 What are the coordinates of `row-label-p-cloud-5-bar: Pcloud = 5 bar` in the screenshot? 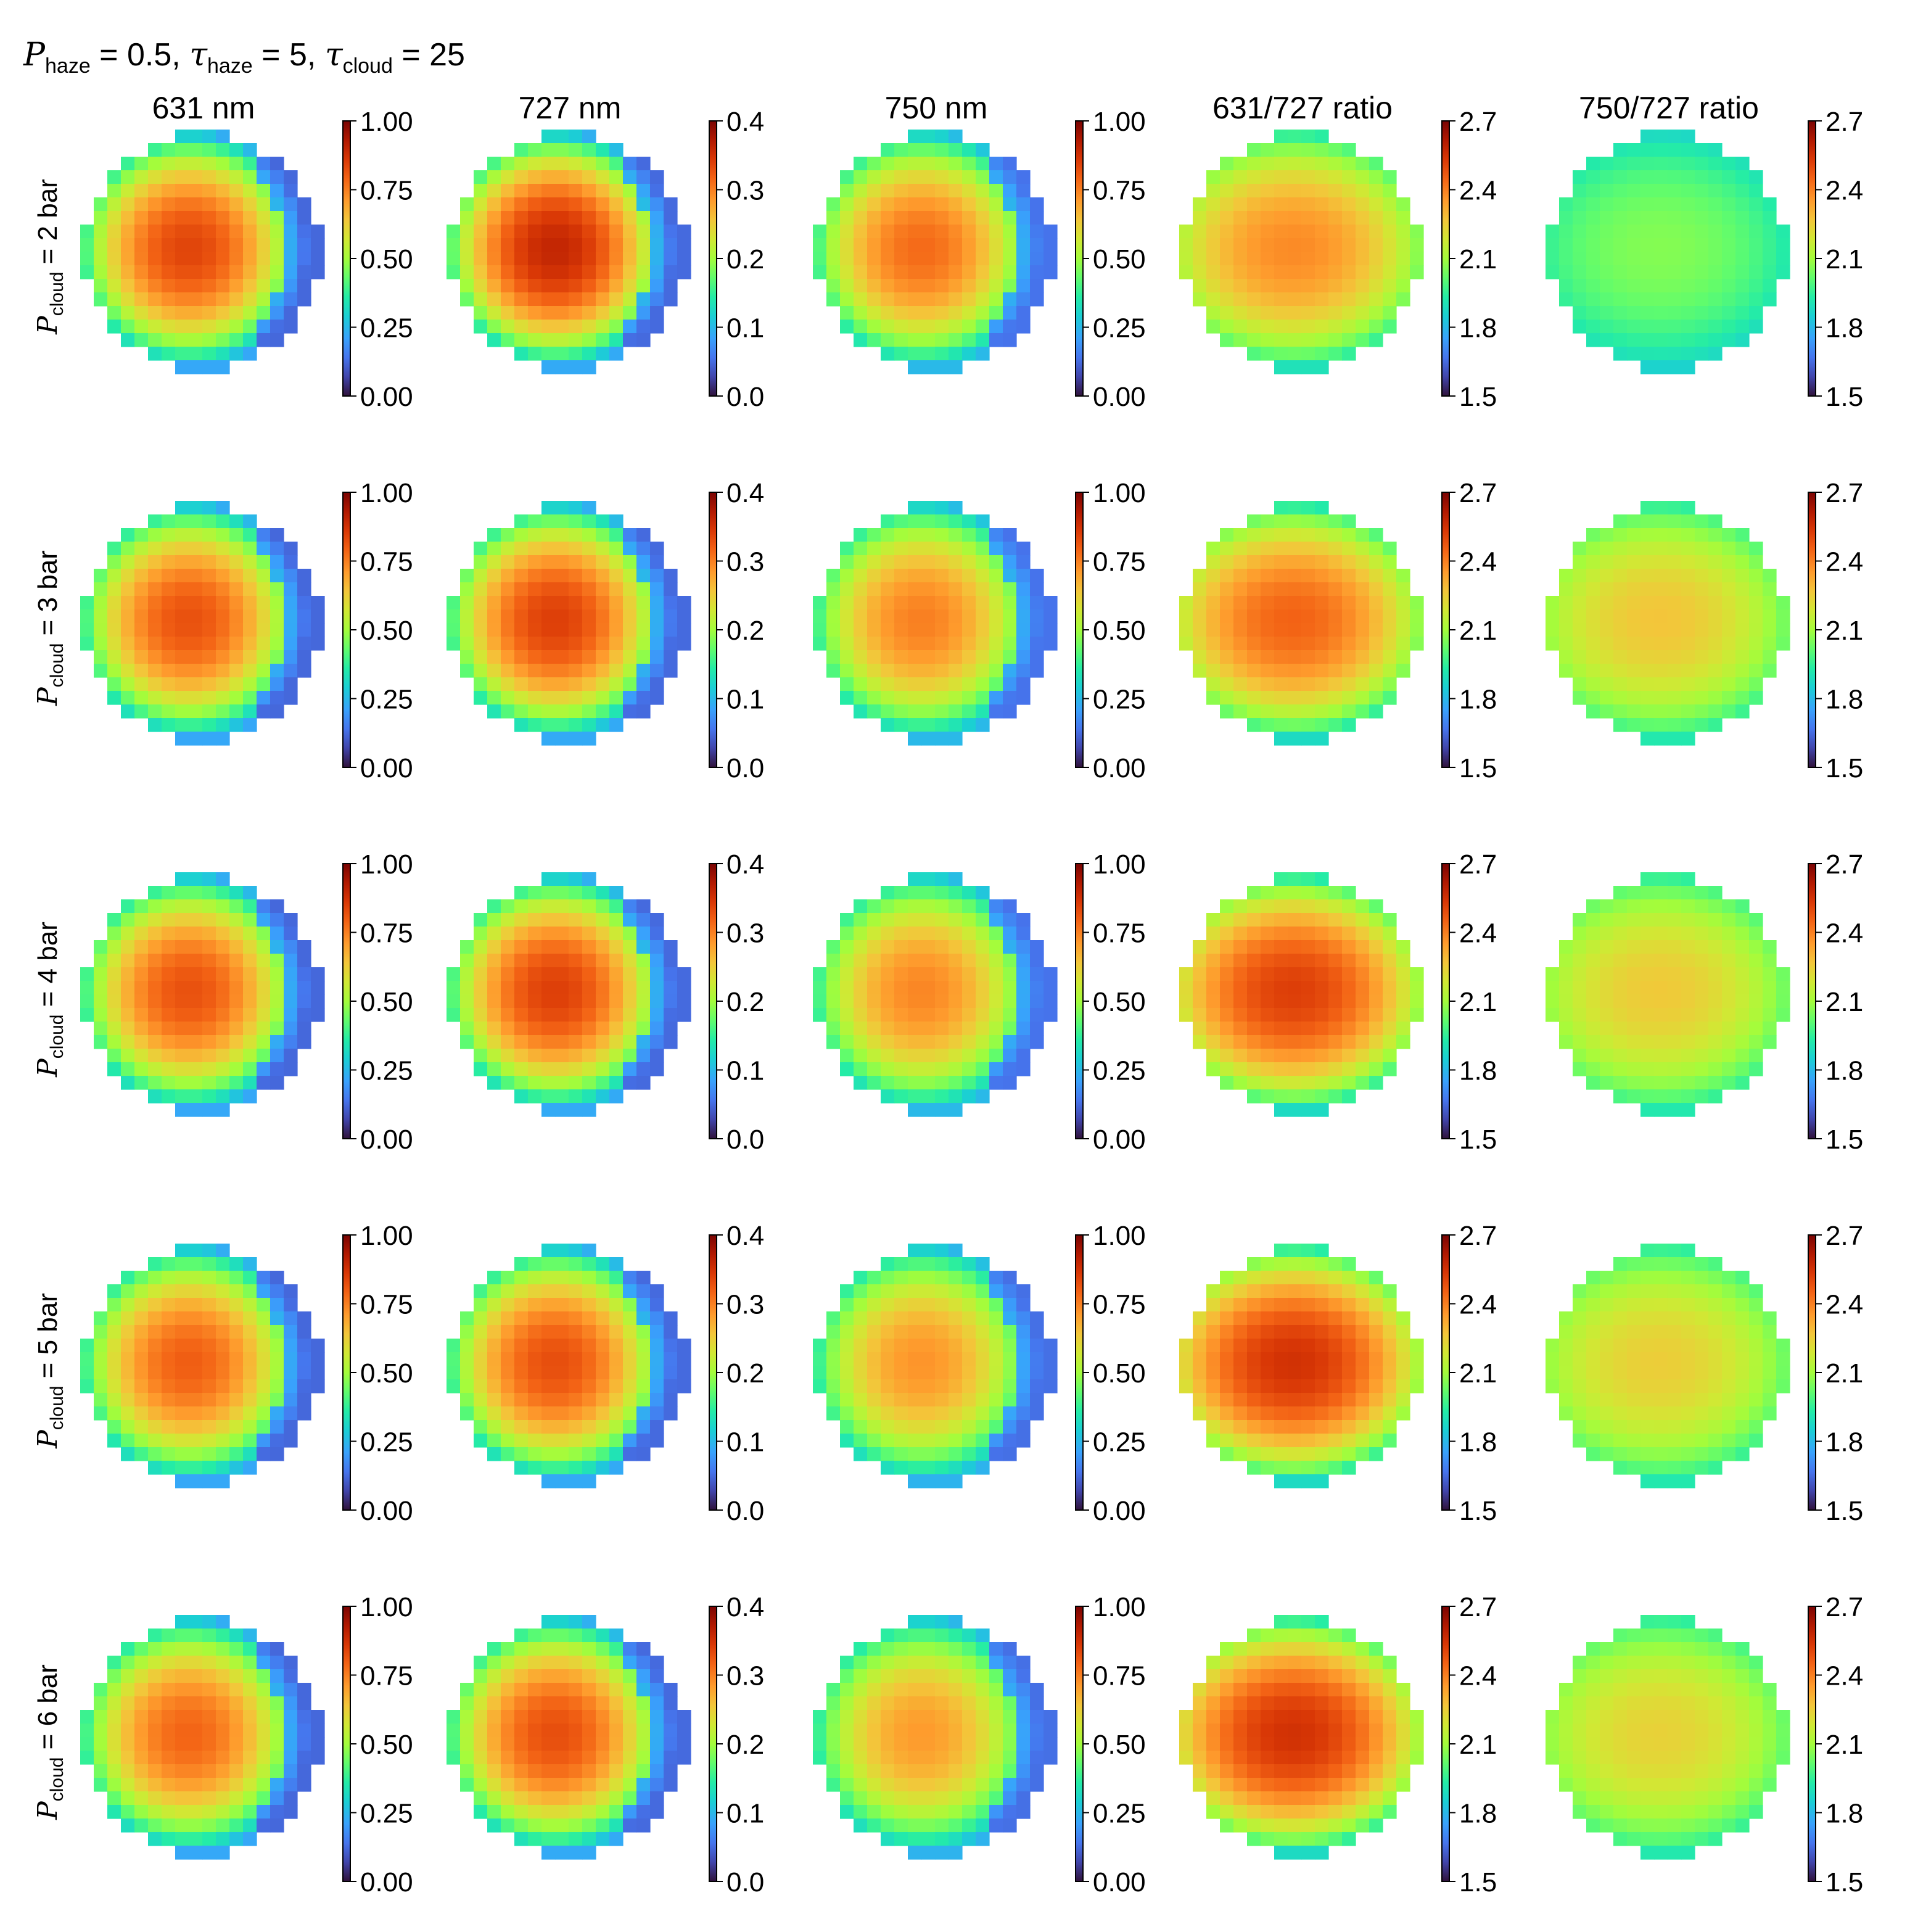 It's located at (49, 1371).